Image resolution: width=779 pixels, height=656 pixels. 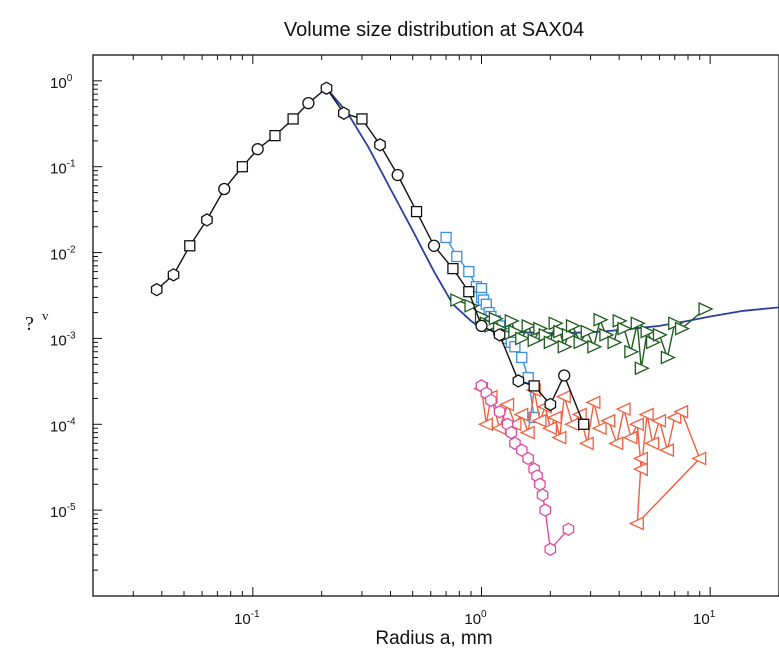 What do you see at coordinates (45, 315) in the screenshot?
I see `y-axis-label-sup: v` at bounding box center [45, 315].